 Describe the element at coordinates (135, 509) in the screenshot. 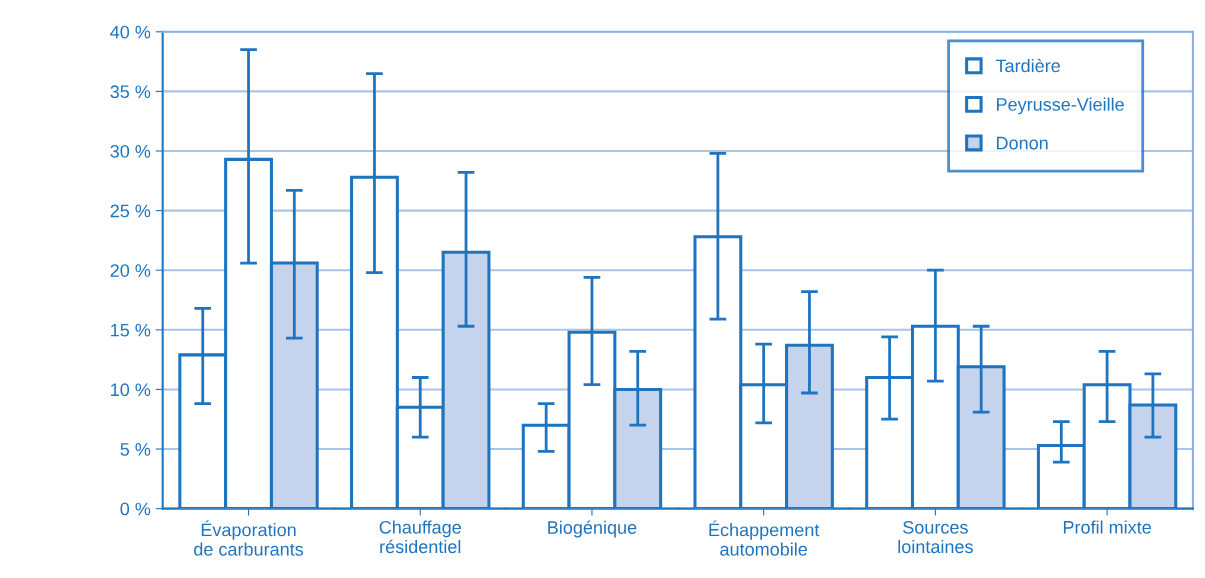

I see `y-tick-label: 0 %` at that location.